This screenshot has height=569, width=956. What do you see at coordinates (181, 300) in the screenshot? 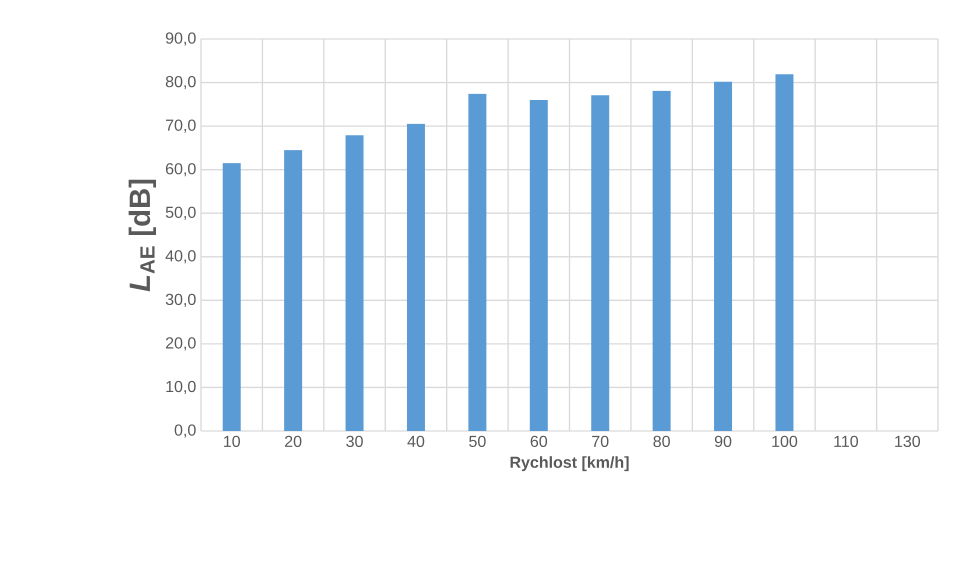
I see `y-tick-label: 30,0` at bounding box center [181, 300].